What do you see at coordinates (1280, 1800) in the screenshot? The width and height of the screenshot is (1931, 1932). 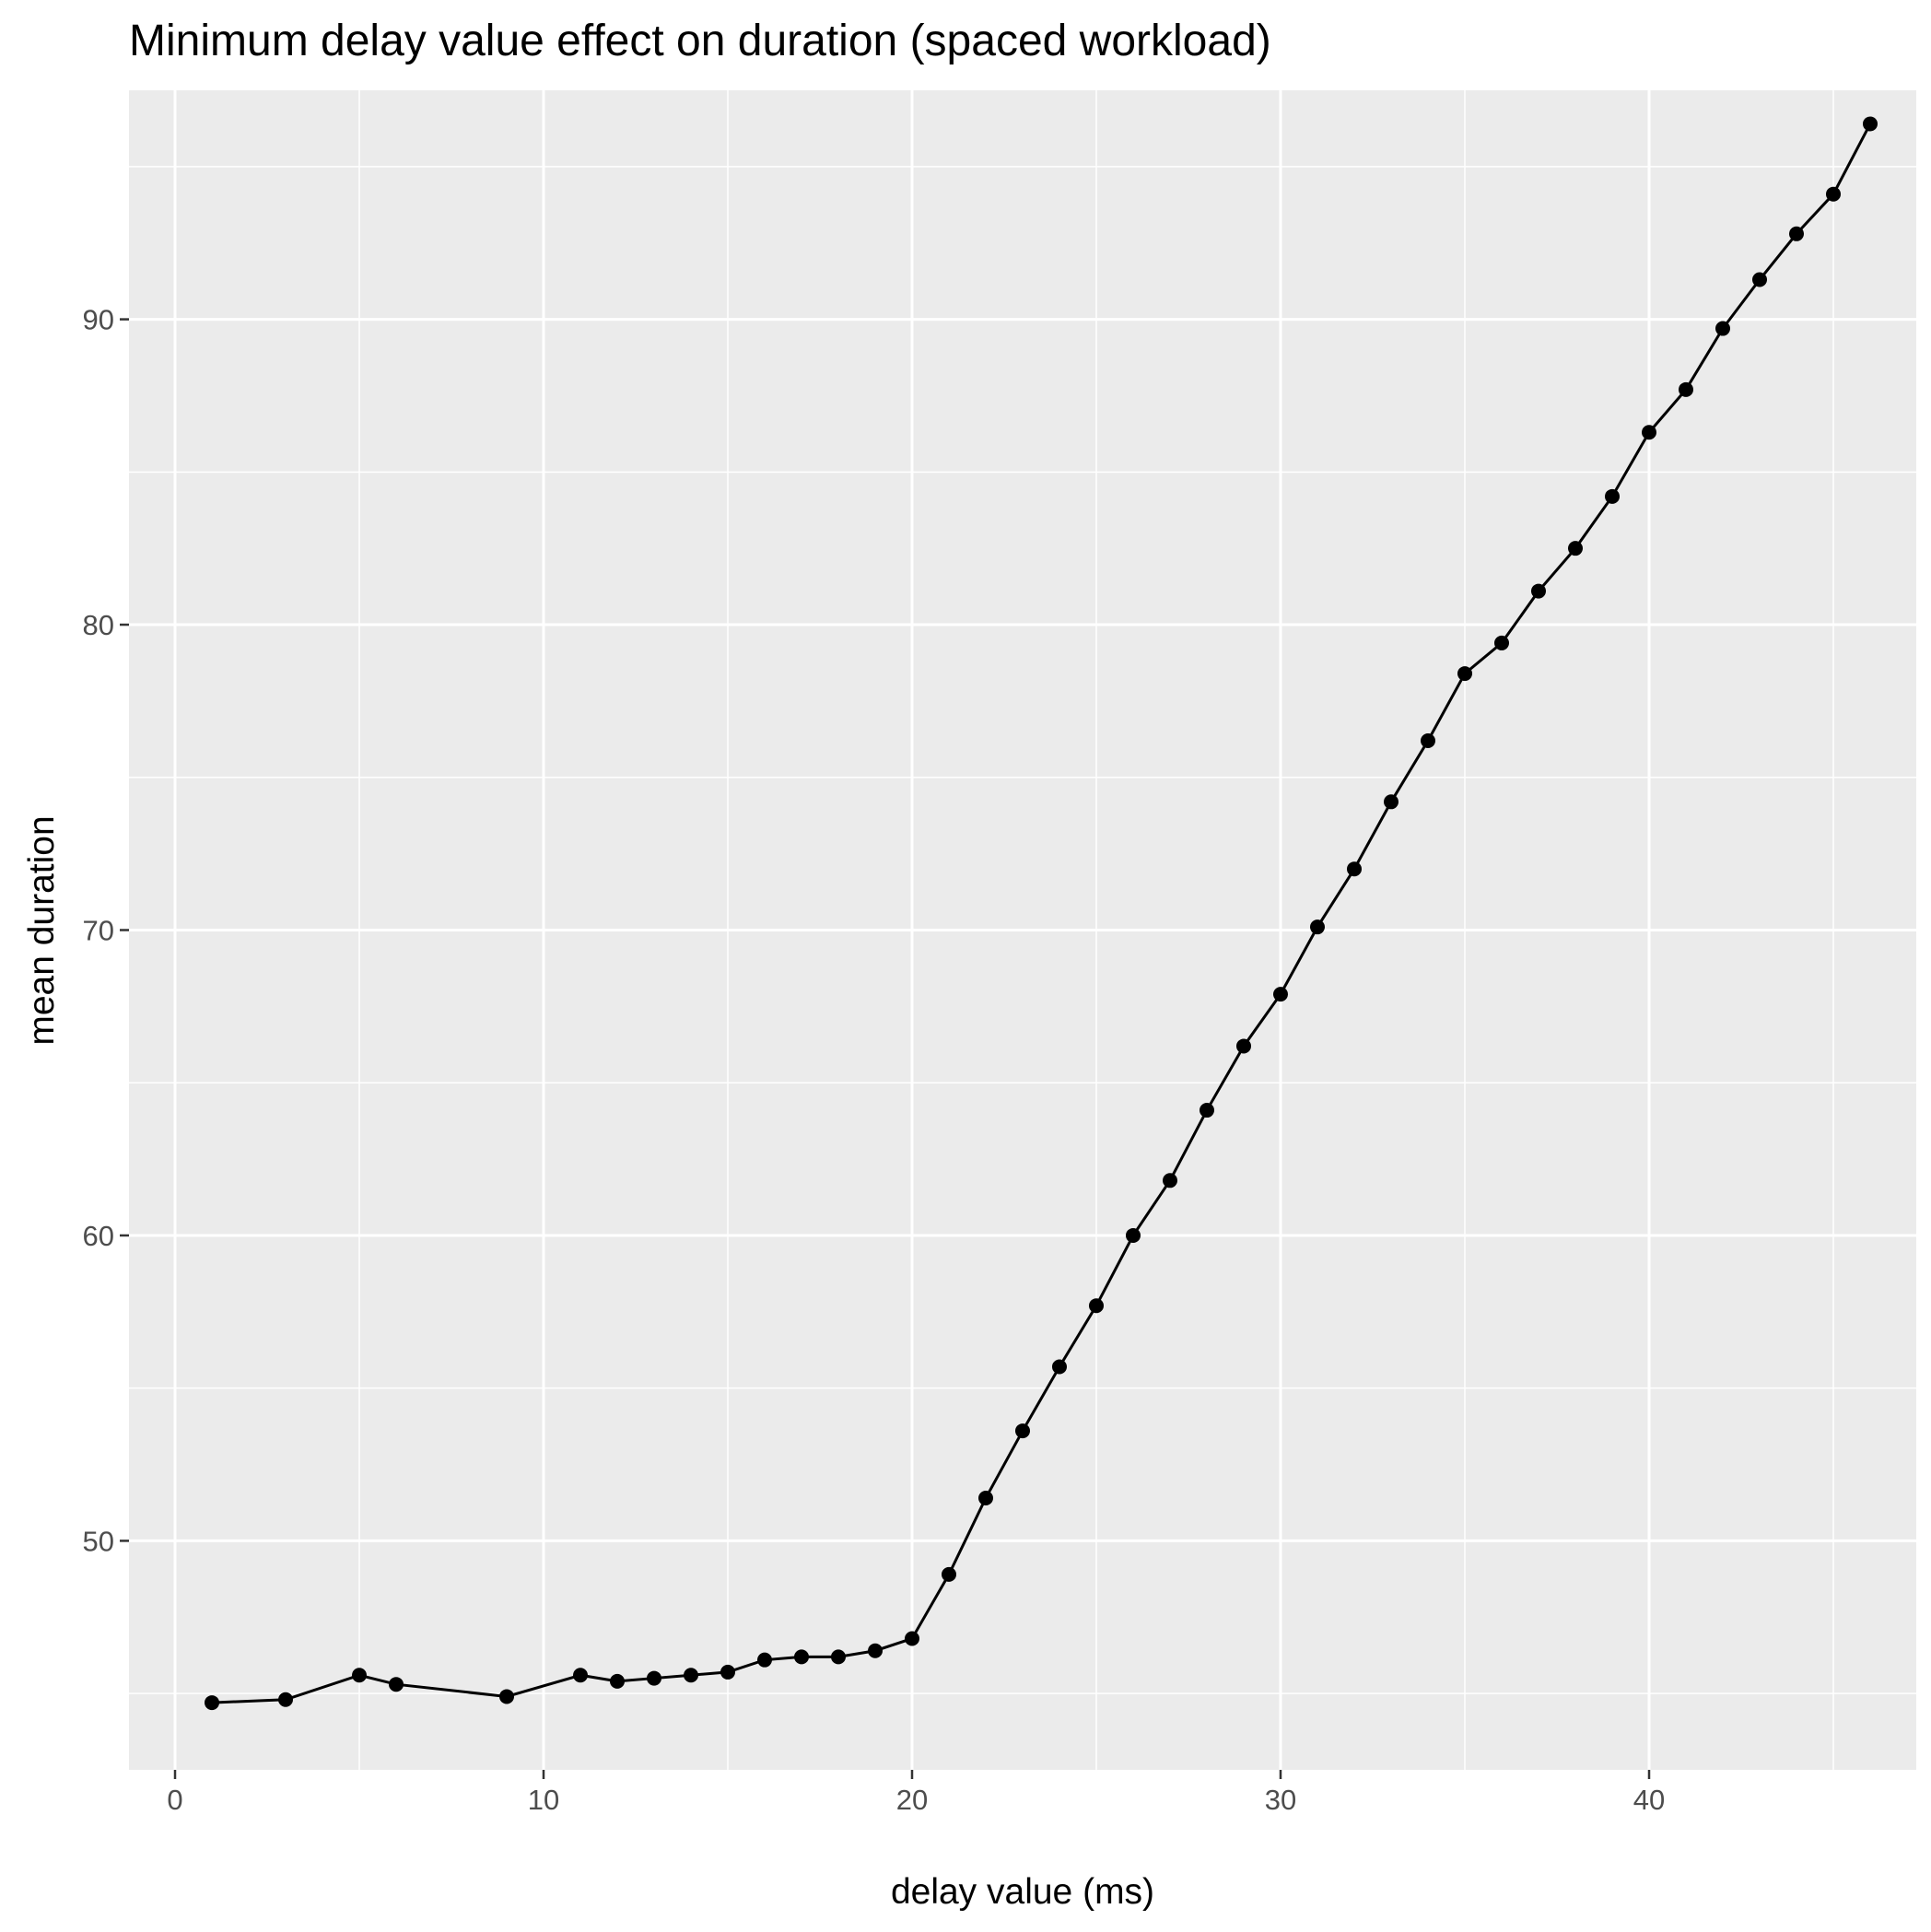 I see `x-tick-label: 30` at bounding box center [1280, 1800].